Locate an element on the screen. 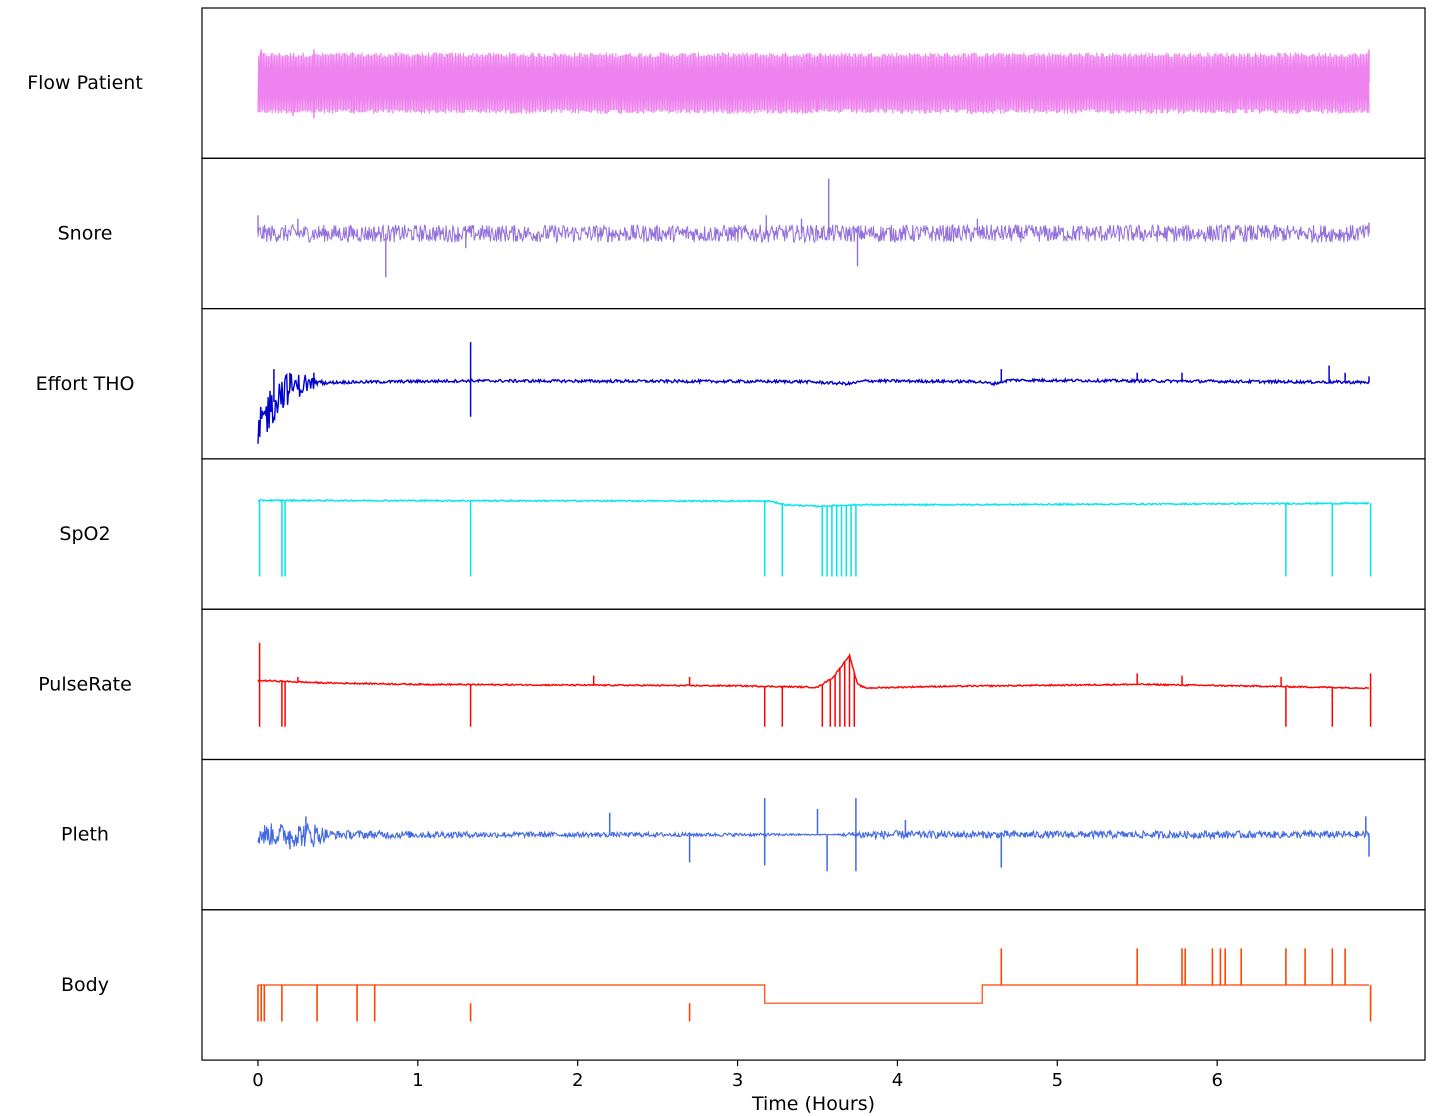 The image size is (1434, 1116). x-tick-label: 2 is located at coordinates (577, 1080).